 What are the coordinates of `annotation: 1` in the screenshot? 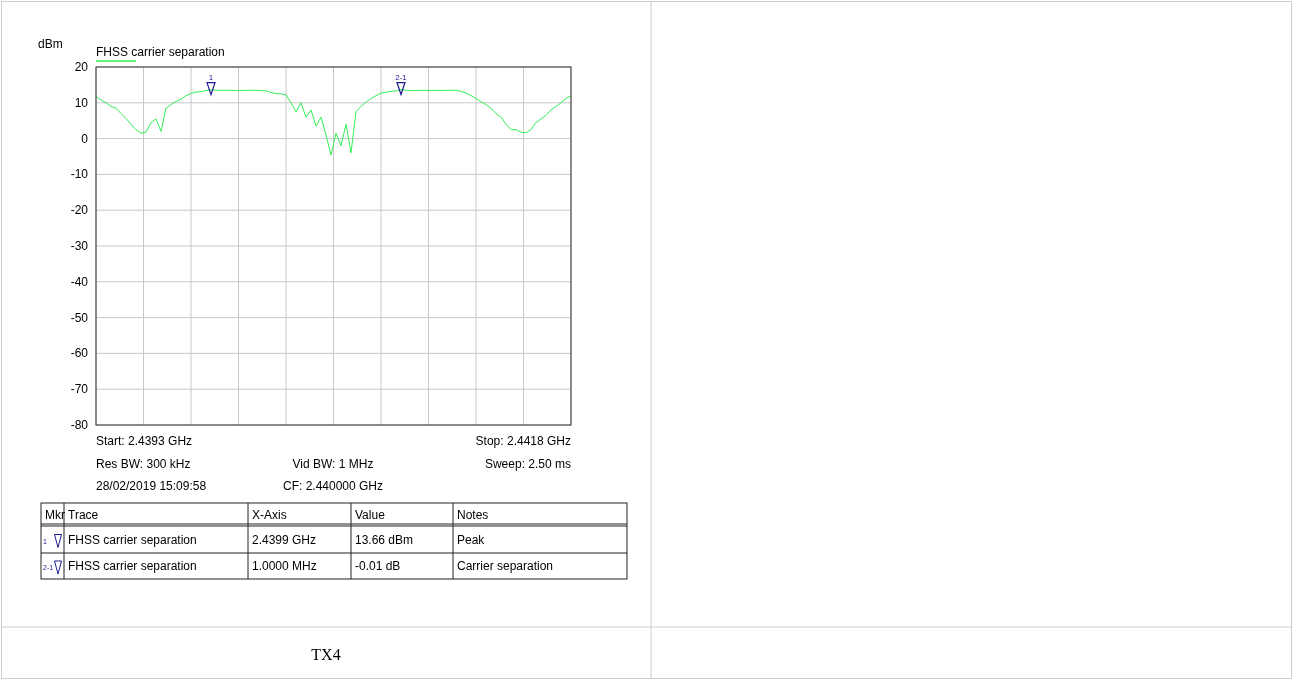 It's located at (211, 77).